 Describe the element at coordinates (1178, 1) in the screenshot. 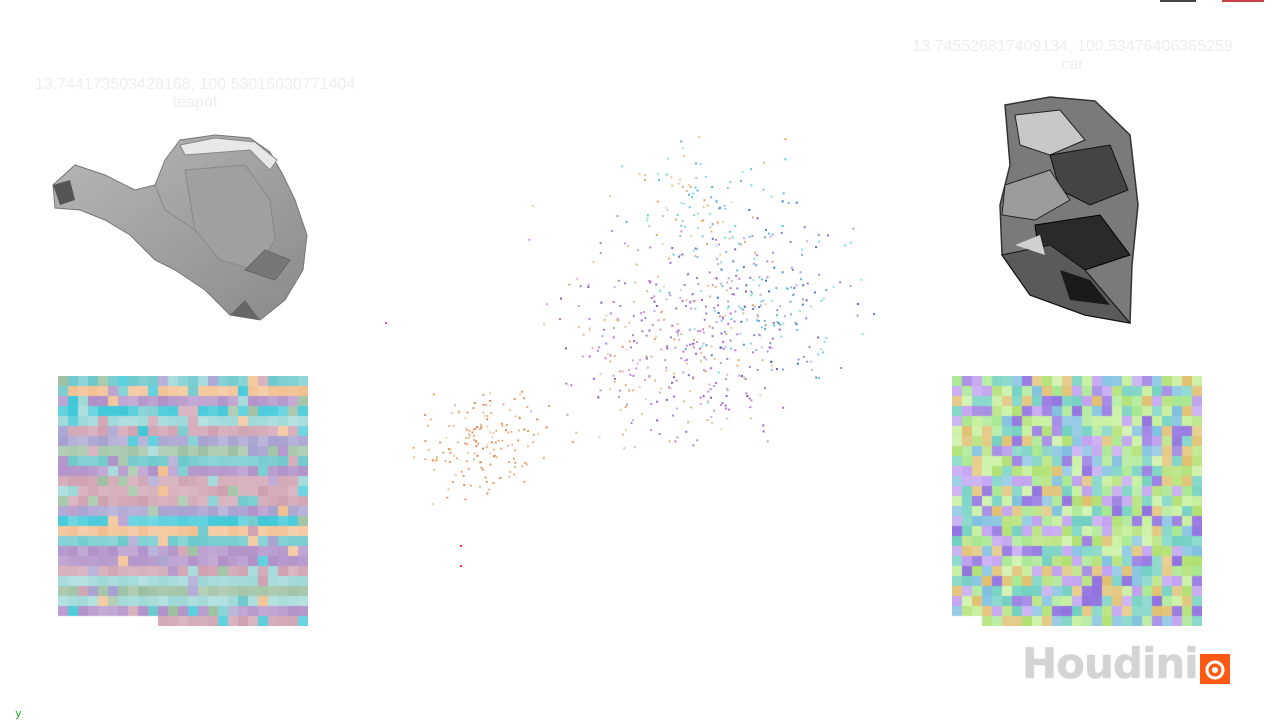

I see `top-button-left` at that location.